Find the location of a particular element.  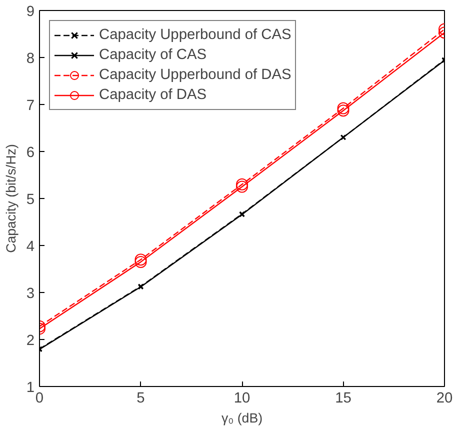

y-tick-label: 5 is located at coordinates (30, 200).